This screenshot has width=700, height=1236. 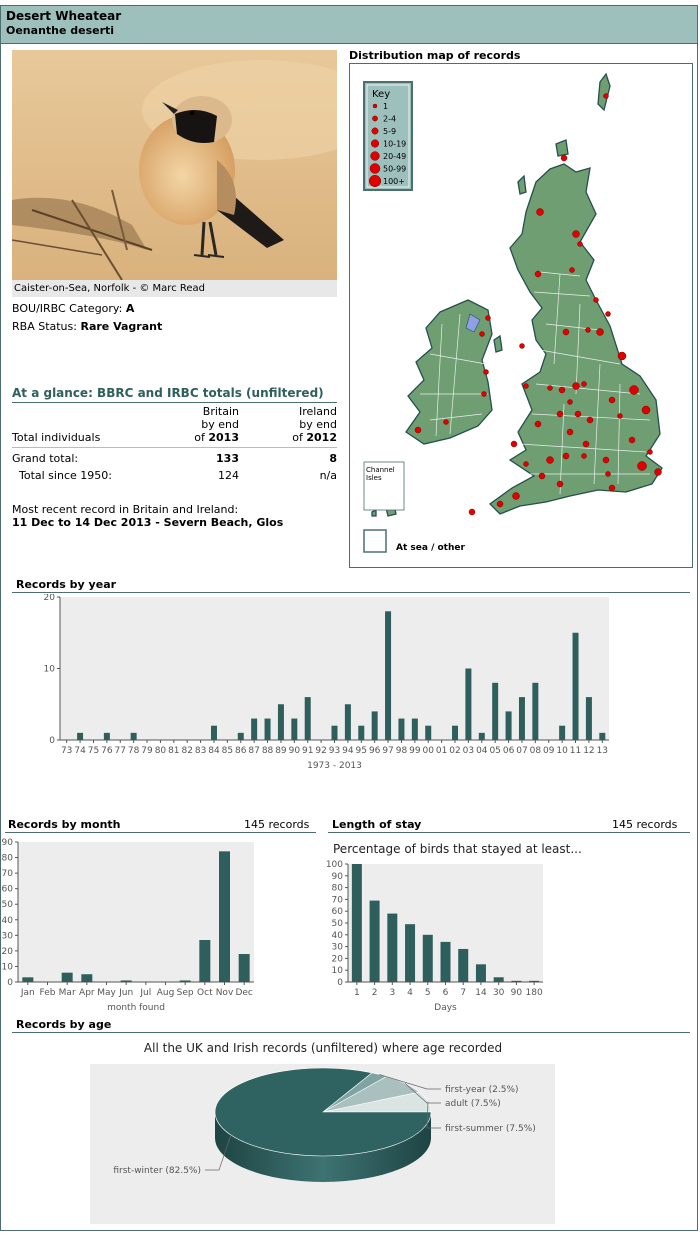 What do you see at coordinates (268, 751) in the screenshot?
I see `x-tick-label: 88` at bounding box center [268, 751].